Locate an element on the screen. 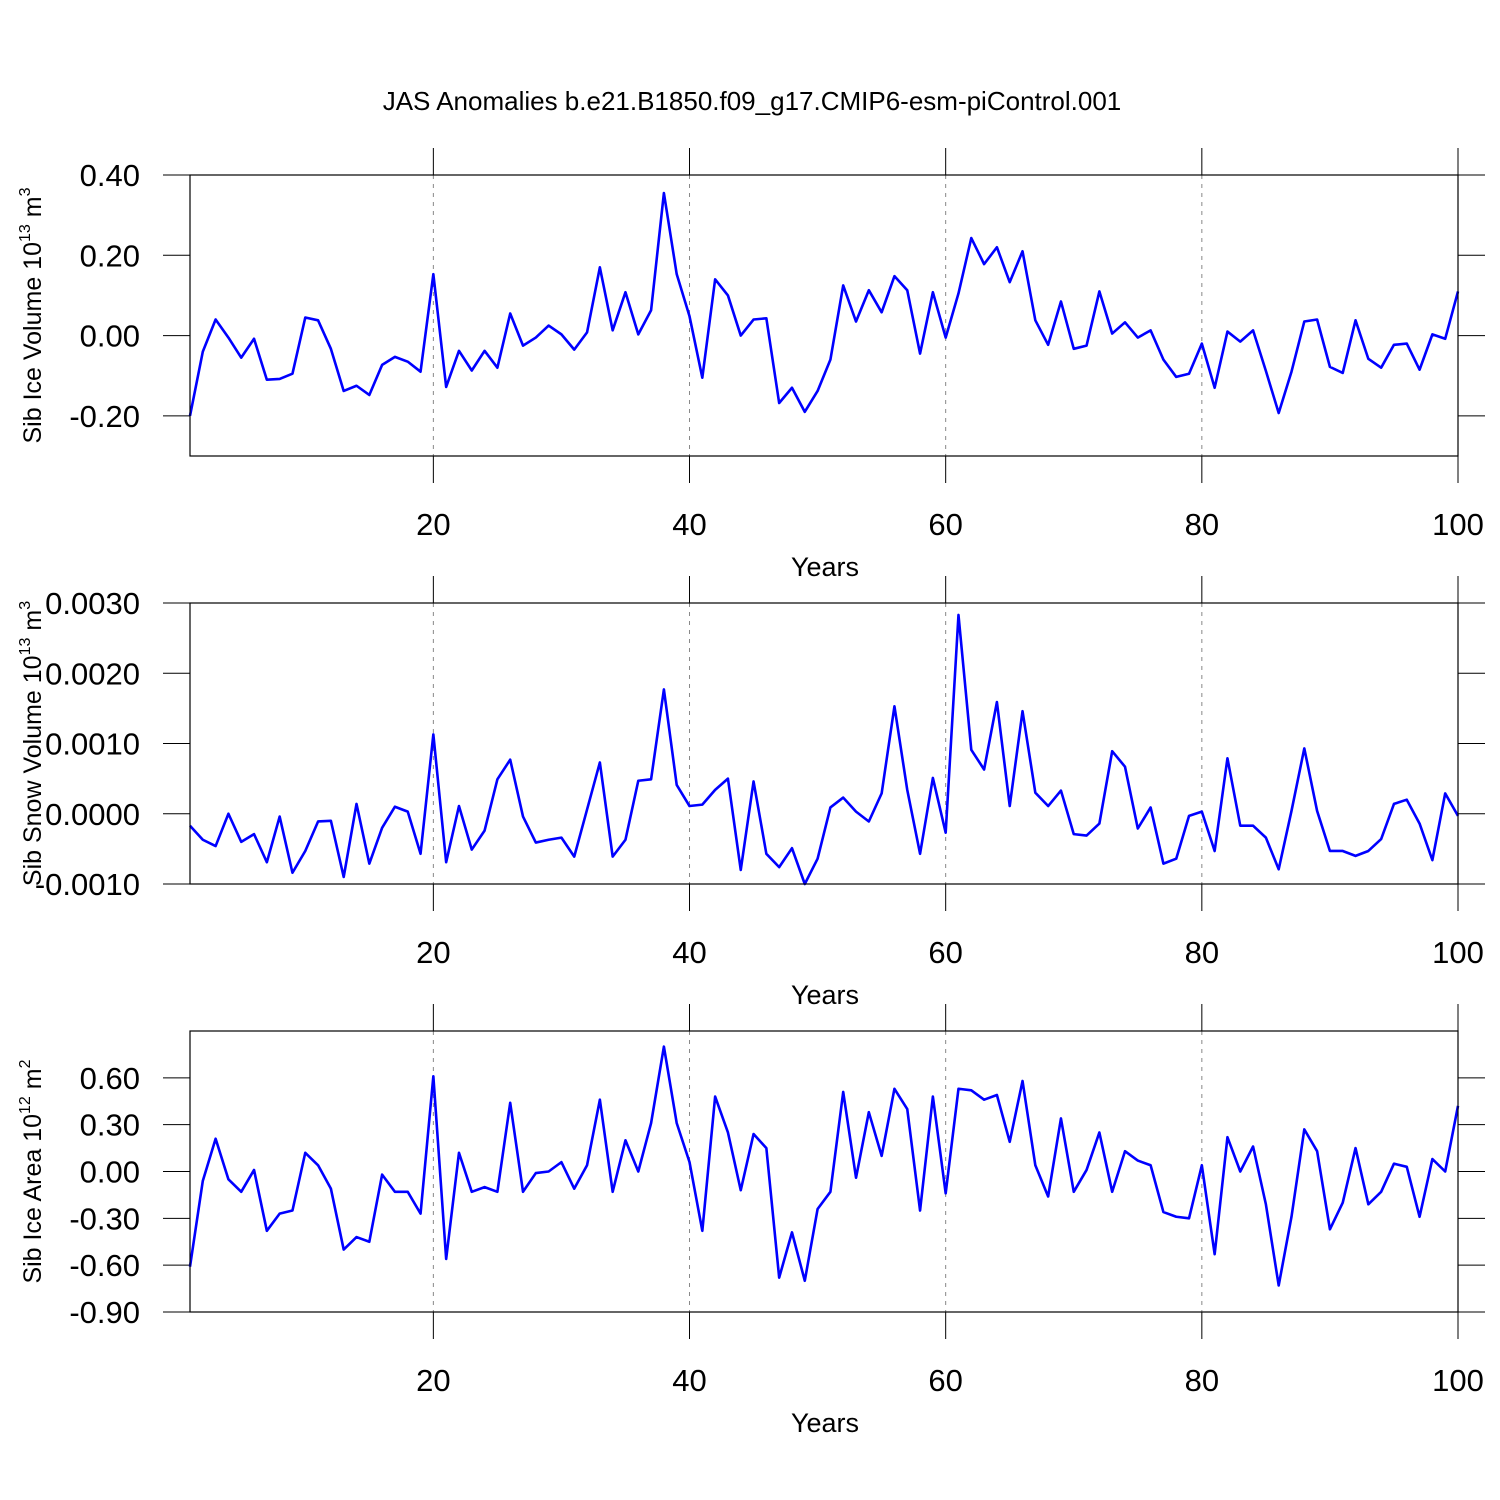 This screenshot has width=1500, height=1500. y-tick-label: 0.0020 is located at coordinates (92, 673).